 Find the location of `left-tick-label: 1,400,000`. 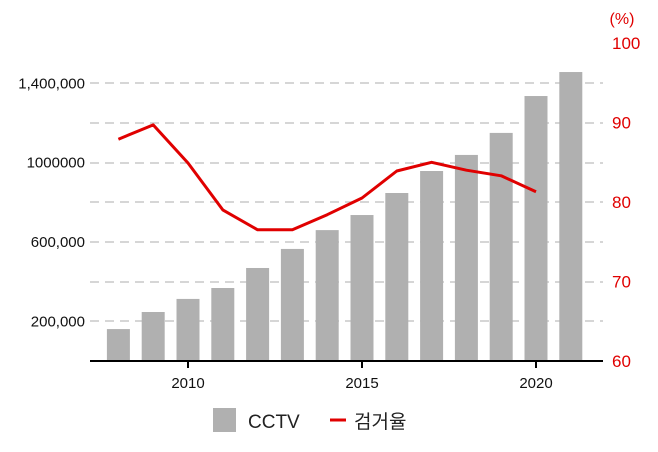

left-tick-label: 1,400,000 is located at coordinates (51, 83).